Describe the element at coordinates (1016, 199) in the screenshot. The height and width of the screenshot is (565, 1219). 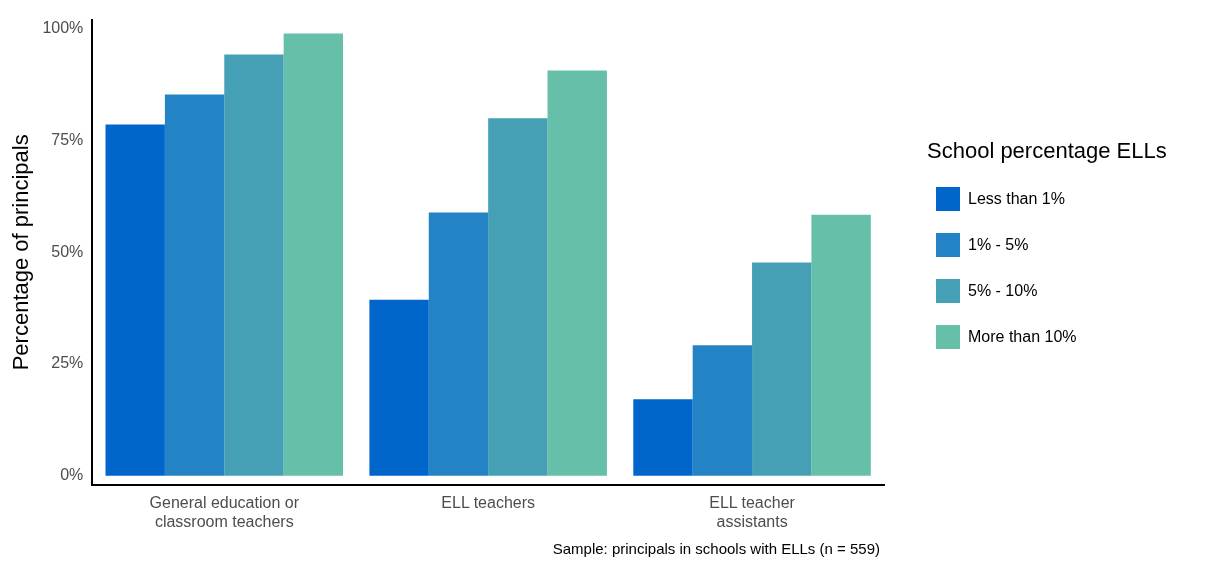
I see `legend-label: Less than 1%` at that location.